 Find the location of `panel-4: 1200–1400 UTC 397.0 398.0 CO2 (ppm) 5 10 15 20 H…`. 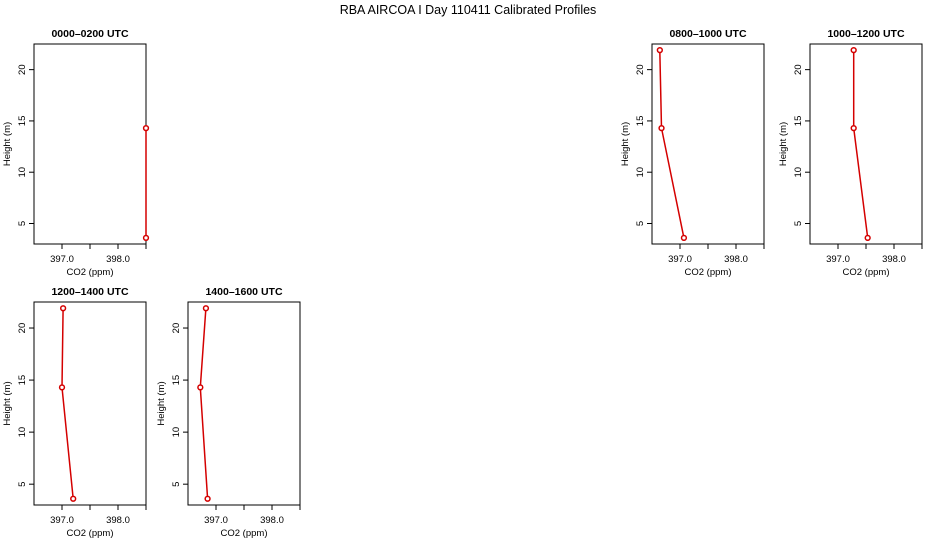

panel-4: 1200–1400 UTC 397.0 398.0 CO2 (ppm) 5 10 15 20 H… is located at coordinates (74, 412).